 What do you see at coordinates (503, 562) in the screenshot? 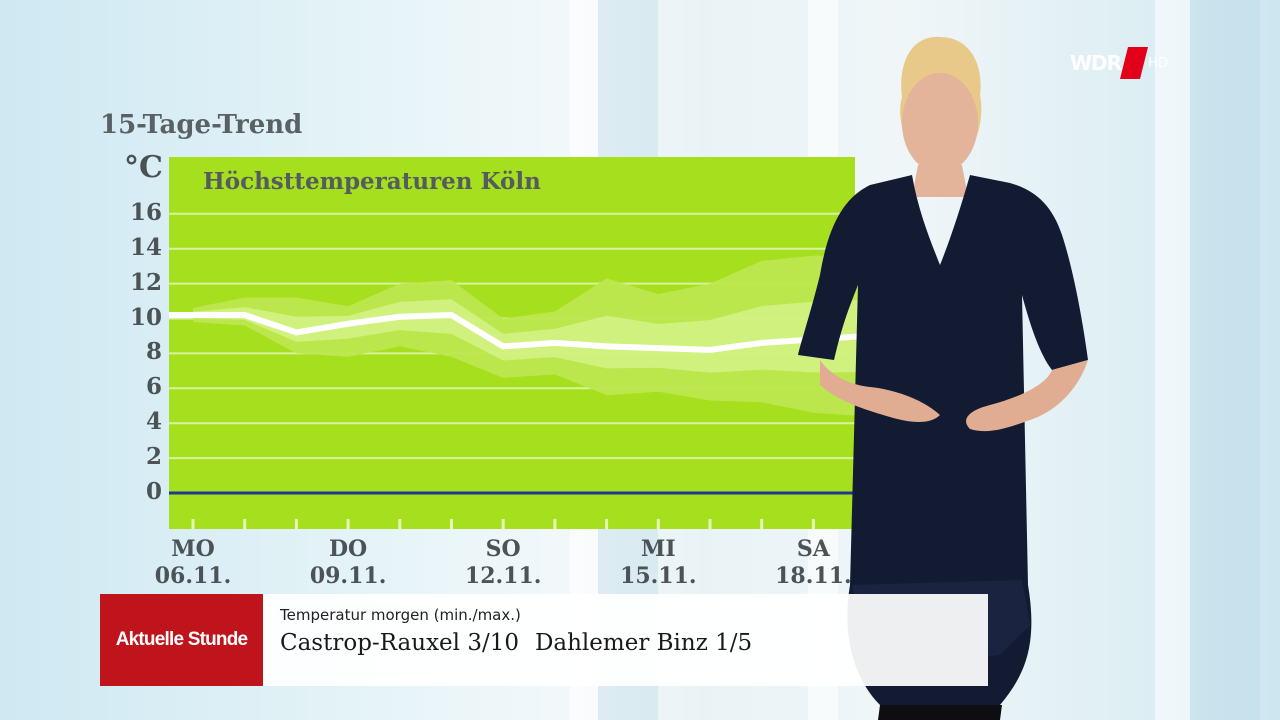
I see `x-axis-label: SO 12.11.` at bounding box center [503, 562].